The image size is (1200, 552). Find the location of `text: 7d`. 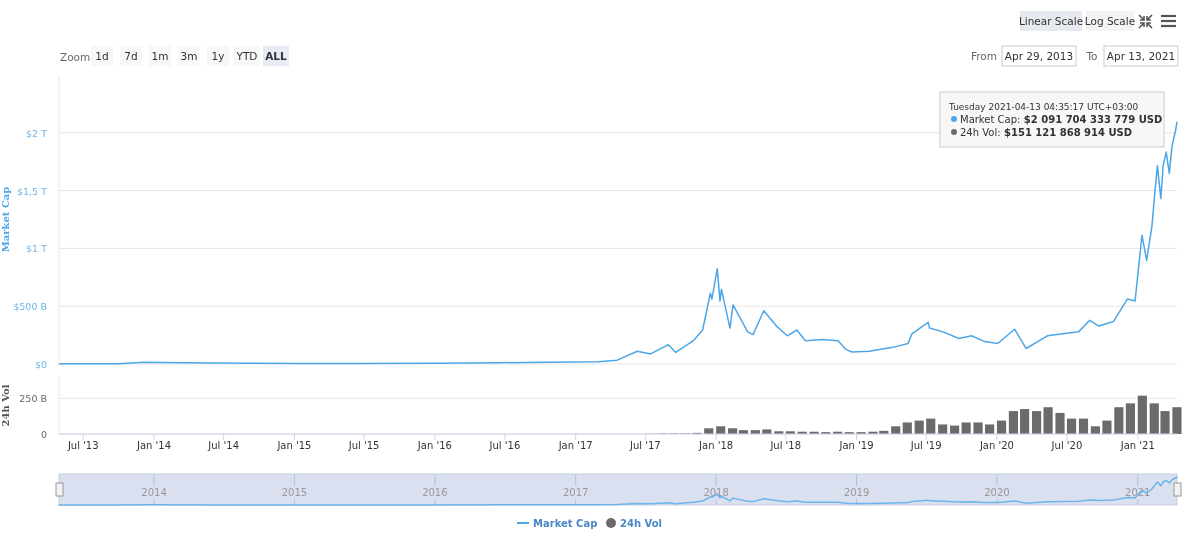

text: 7d is located at coordinates (131, 56).